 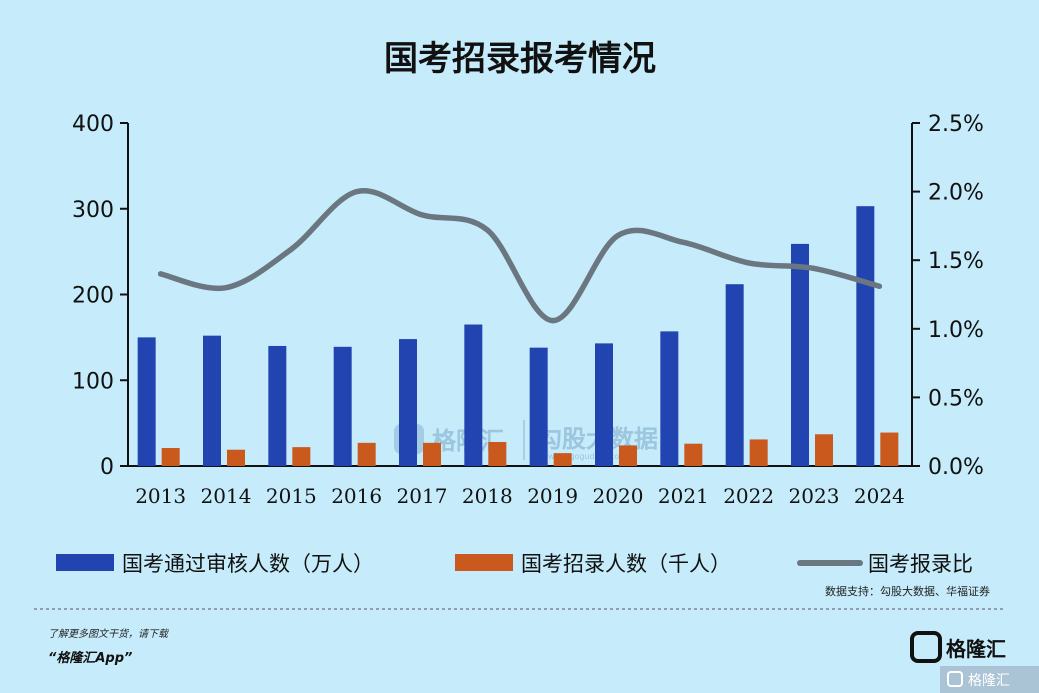 What do you see at coordinates (926, 647) in the screenshot?
I see `brand-logo-icon` at bounding box center [926, 647].